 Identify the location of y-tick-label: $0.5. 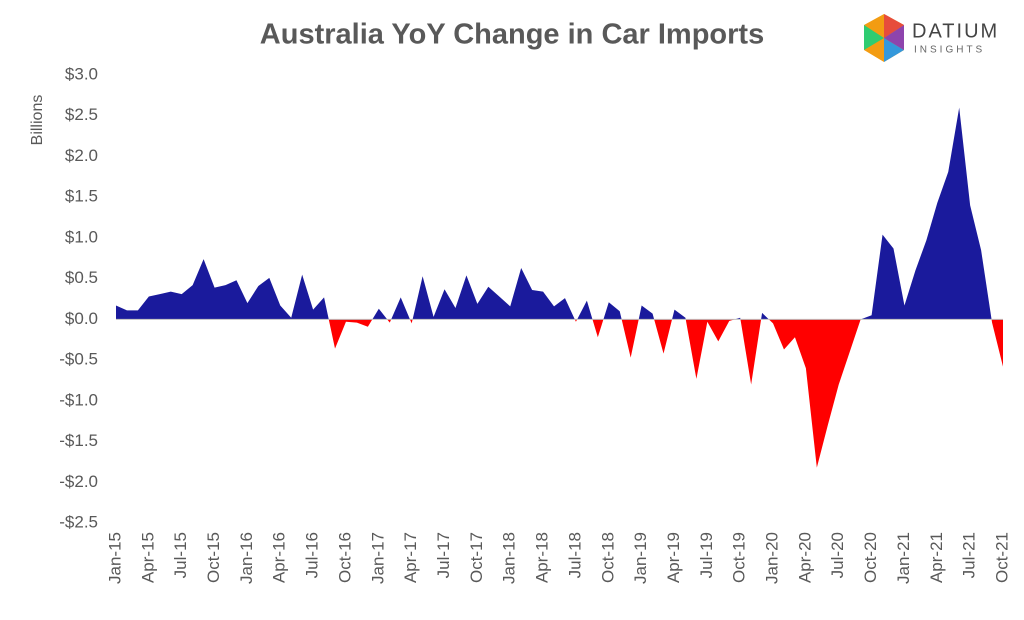
(81, 277).